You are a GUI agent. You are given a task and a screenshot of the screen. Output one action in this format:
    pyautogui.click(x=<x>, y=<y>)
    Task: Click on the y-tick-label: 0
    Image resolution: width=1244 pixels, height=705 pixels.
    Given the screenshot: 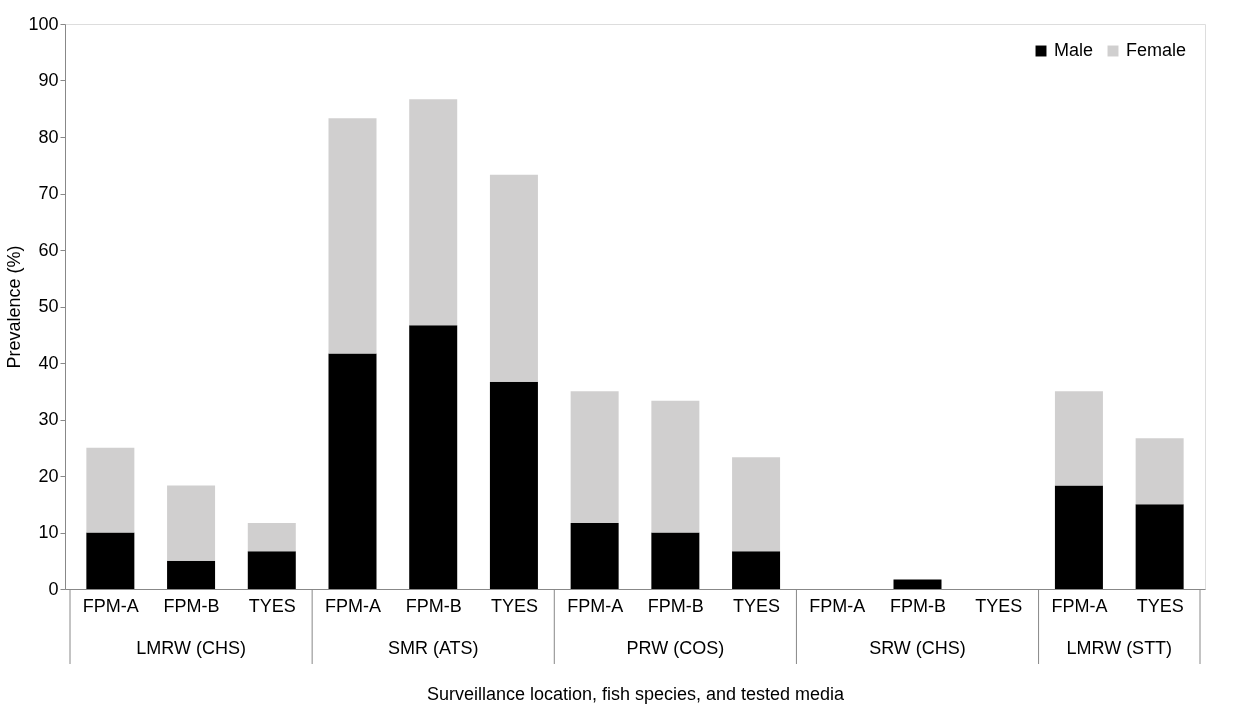 What is the action you would take?
    pyautogui.click(x=53, y=588)
    